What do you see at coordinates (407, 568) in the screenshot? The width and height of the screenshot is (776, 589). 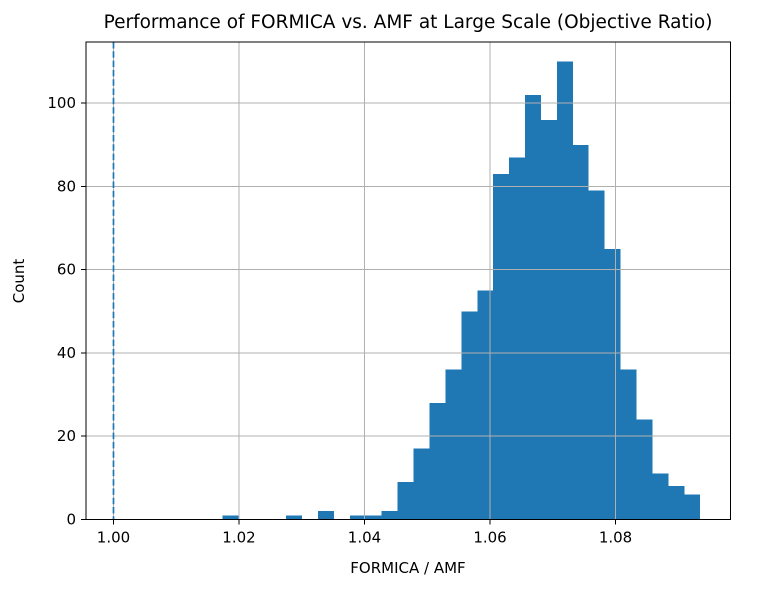 I see `x-axis-label: FORMICA / AMF` at bounding box center [407, 568].